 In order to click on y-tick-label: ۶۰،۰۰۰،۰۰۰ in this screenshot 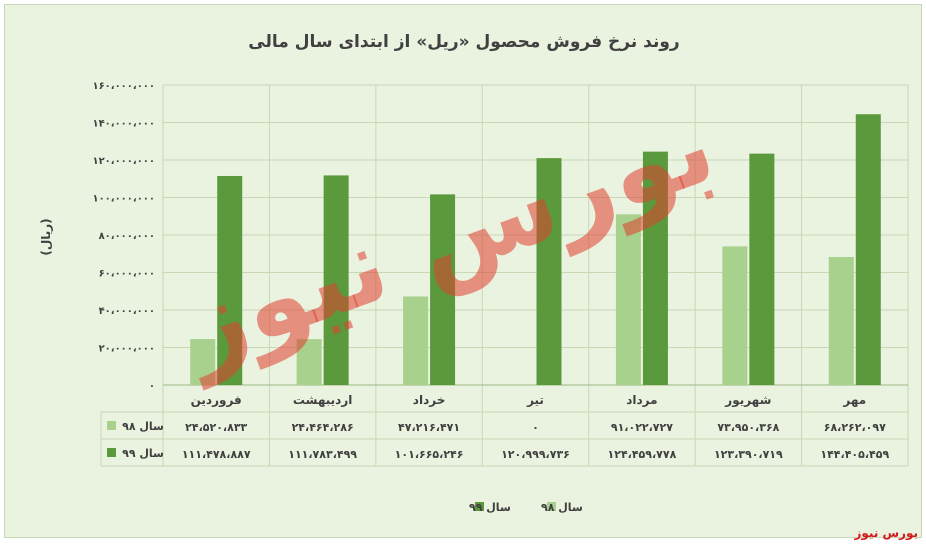, I will do `click(127, 274)`.